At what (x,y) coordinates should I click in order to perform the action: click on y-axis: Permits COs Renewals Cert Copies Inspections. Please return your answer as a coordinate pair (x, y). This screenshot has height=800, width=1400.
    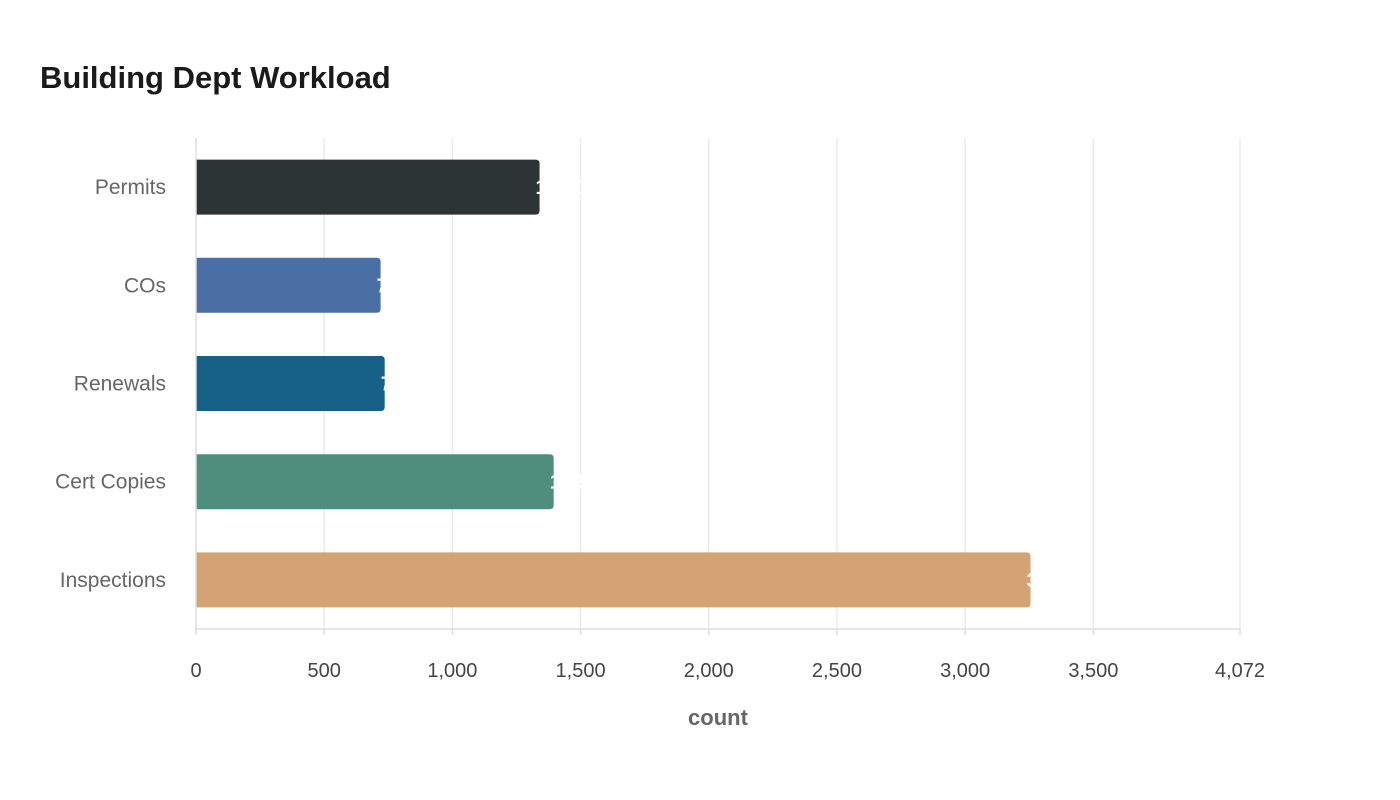
    Looking at the image, I should click on (110, 384).